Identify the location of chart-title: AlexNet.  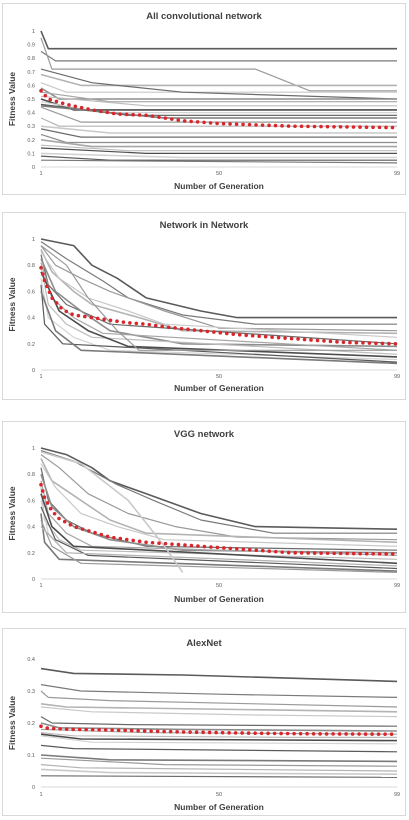
(204, 643).